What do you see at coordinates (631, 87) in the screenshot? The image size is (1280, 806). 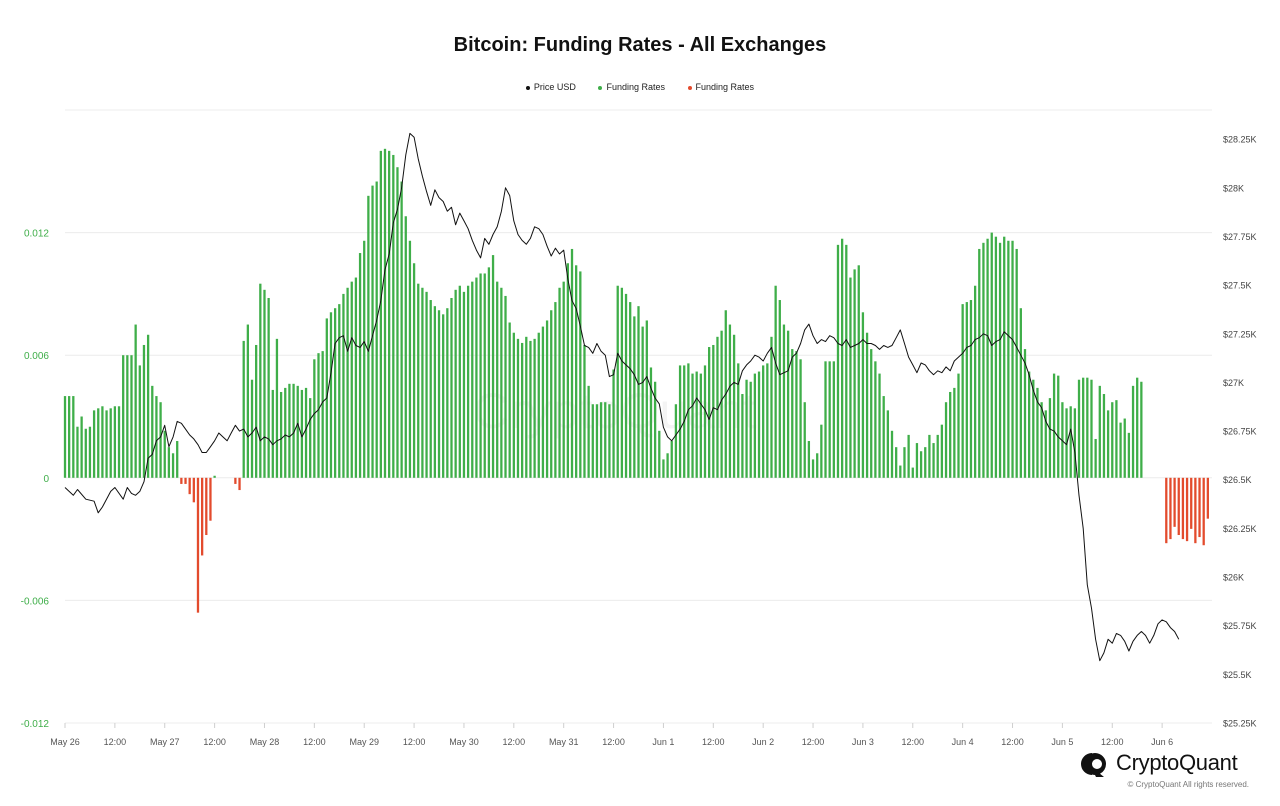 I see `legend-item-funding-positive: Funding Rates` at bounding box center [631, 87].